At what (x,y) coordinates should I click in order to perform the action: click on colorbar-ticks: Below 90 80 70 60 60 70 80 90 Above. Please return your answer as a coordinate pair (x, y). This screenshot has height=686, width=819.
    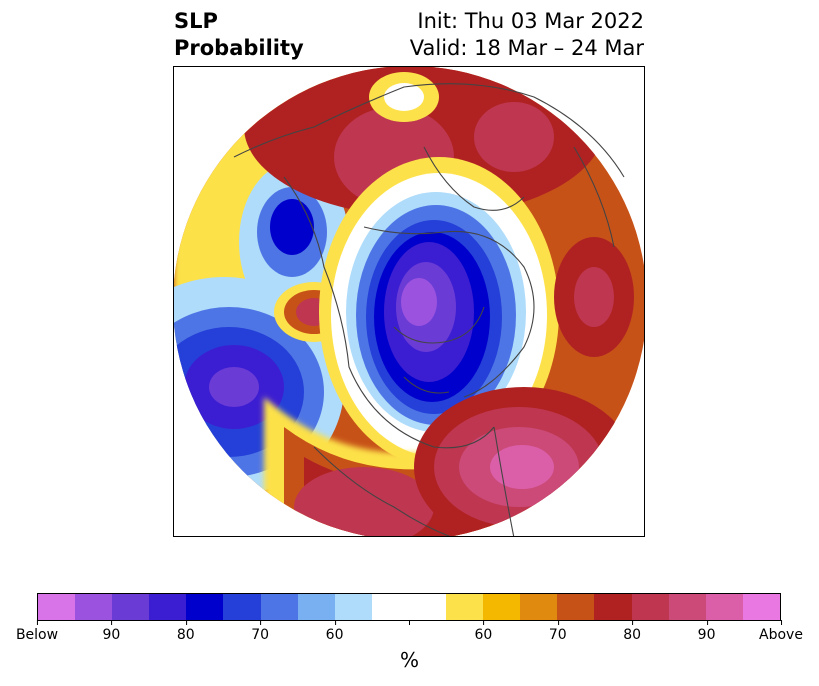
    Looking at the image, I should click on (409, 631).